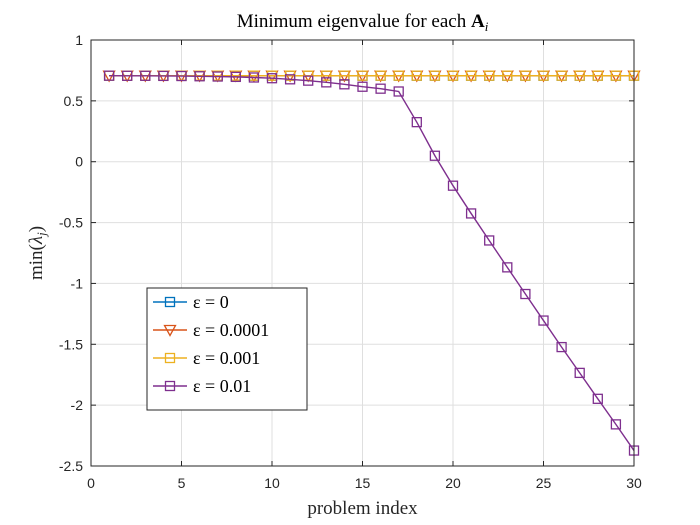  What do you see at coordinates (363, 22) in the screenshot?
I see `chart-title: Minimum eigenvalue for each Ai` at bounding box center [363, 22].